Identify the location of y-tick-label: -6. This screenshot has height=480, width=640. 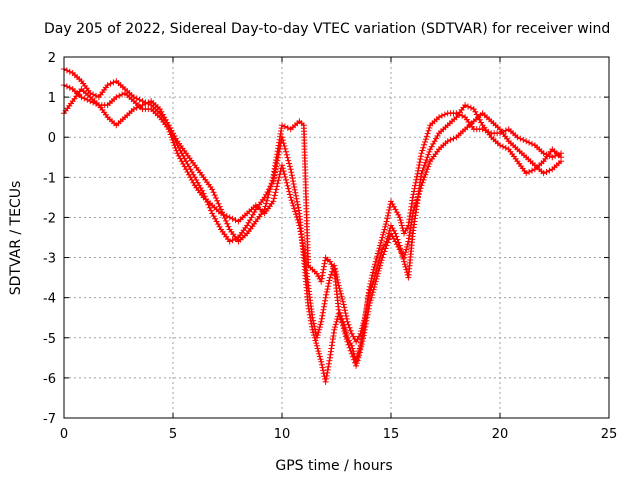
(49, 379).